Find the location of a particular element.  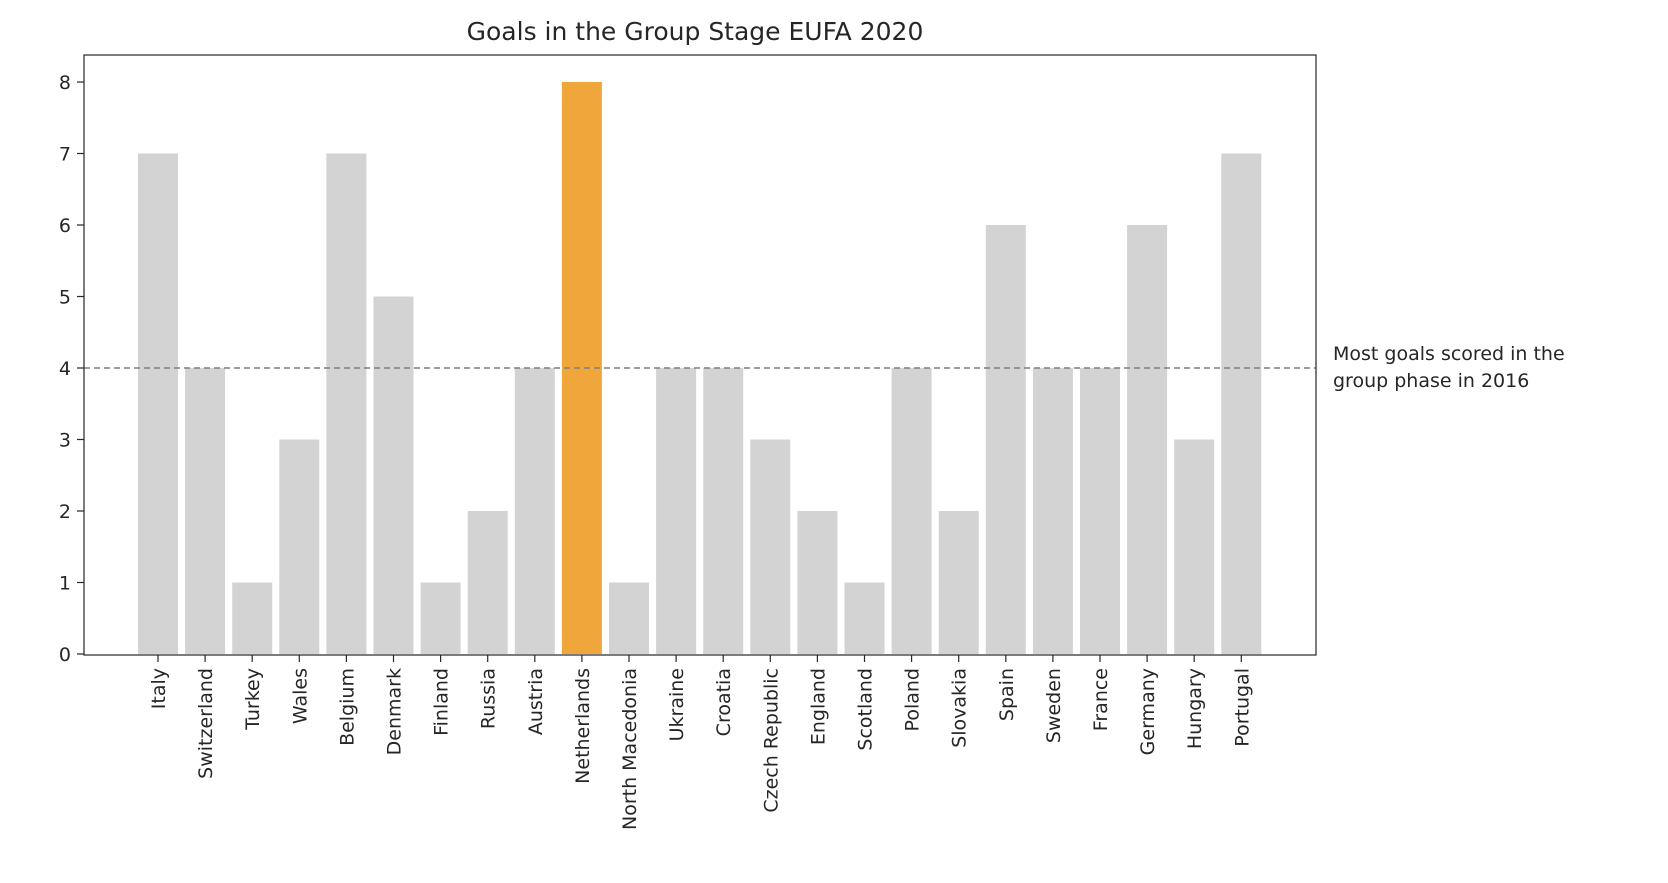

x-tick-label: Finland is located at coordinates (442, 702).